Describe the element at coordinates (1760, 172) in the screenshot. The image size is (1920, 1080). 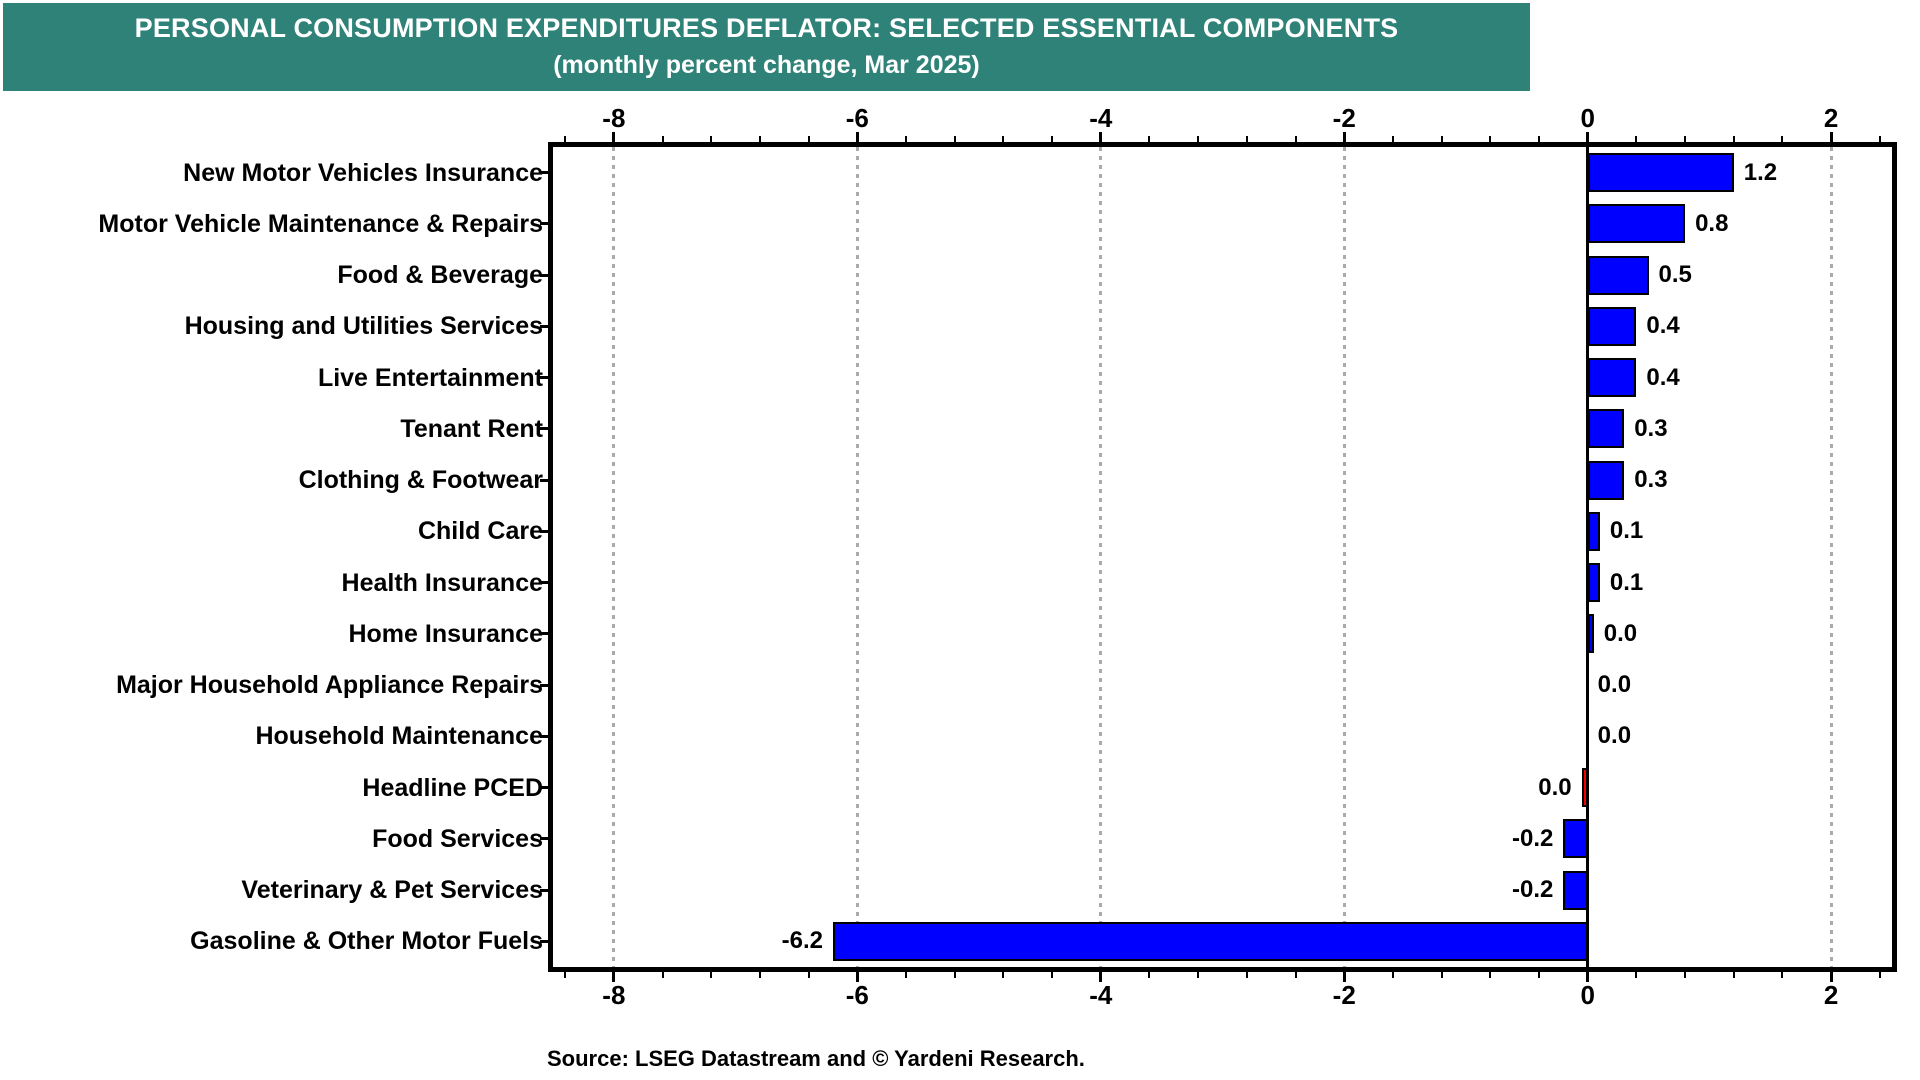
I see `value-label: 1.2` at that location.